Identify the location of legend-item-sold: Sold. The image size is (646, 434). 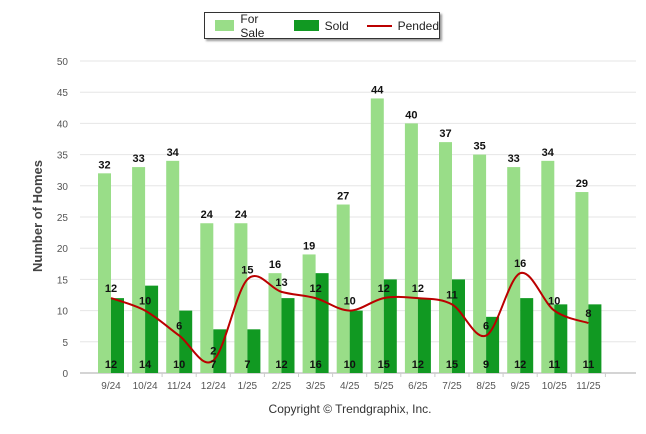
(321, 25).